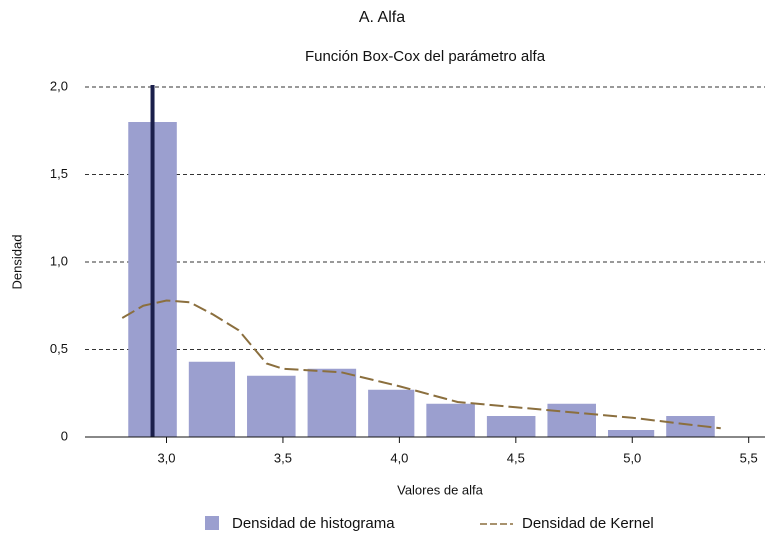  What do you see at coordinates (16, 262) in the screenshot?
I see `y-axis-label: Densidad` at bounding box center [16, 262].